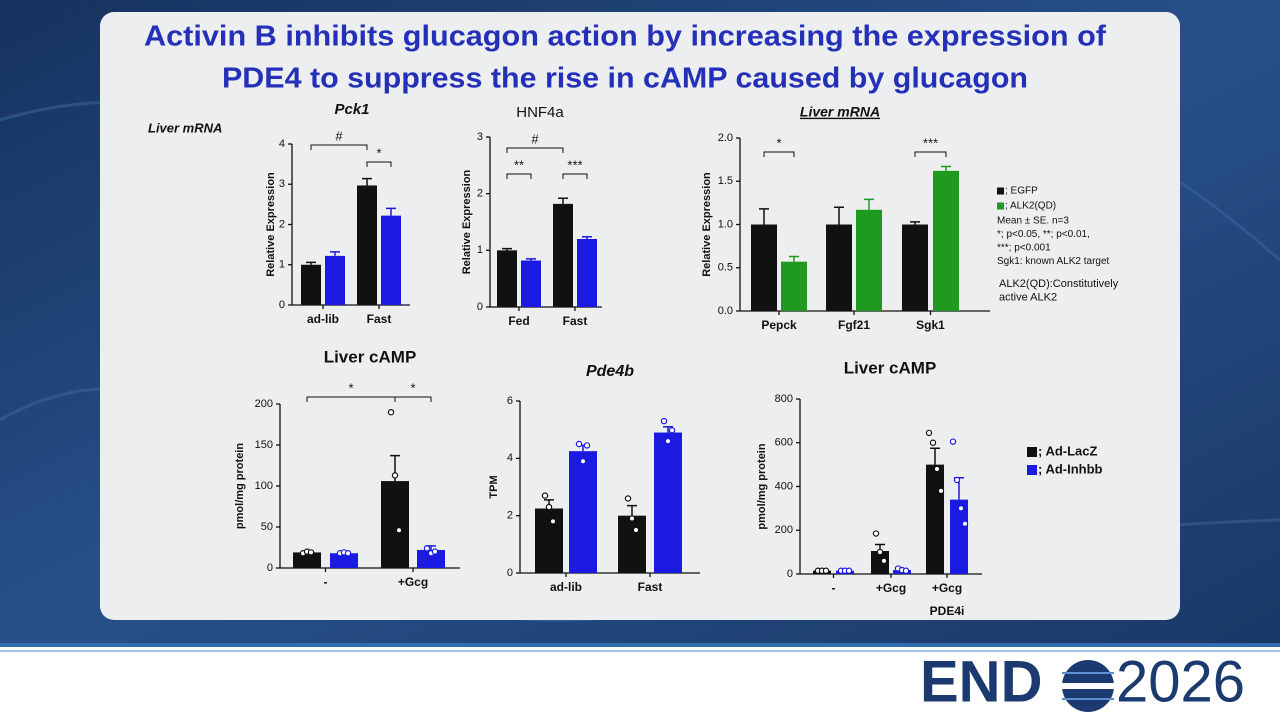  What do you see at coordinates (1180, 681) in the screenshot?
I see `logo-text: 2026` at bounding box center [1180, 681].